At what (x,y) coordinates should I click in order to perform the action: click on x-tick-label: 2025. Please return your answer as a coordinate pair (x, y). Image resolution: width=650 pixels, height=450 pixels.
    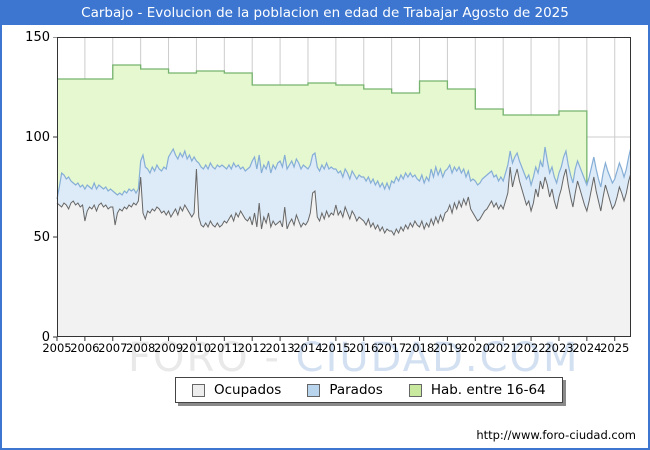
    Looking at the image, I should click on (615, 348).